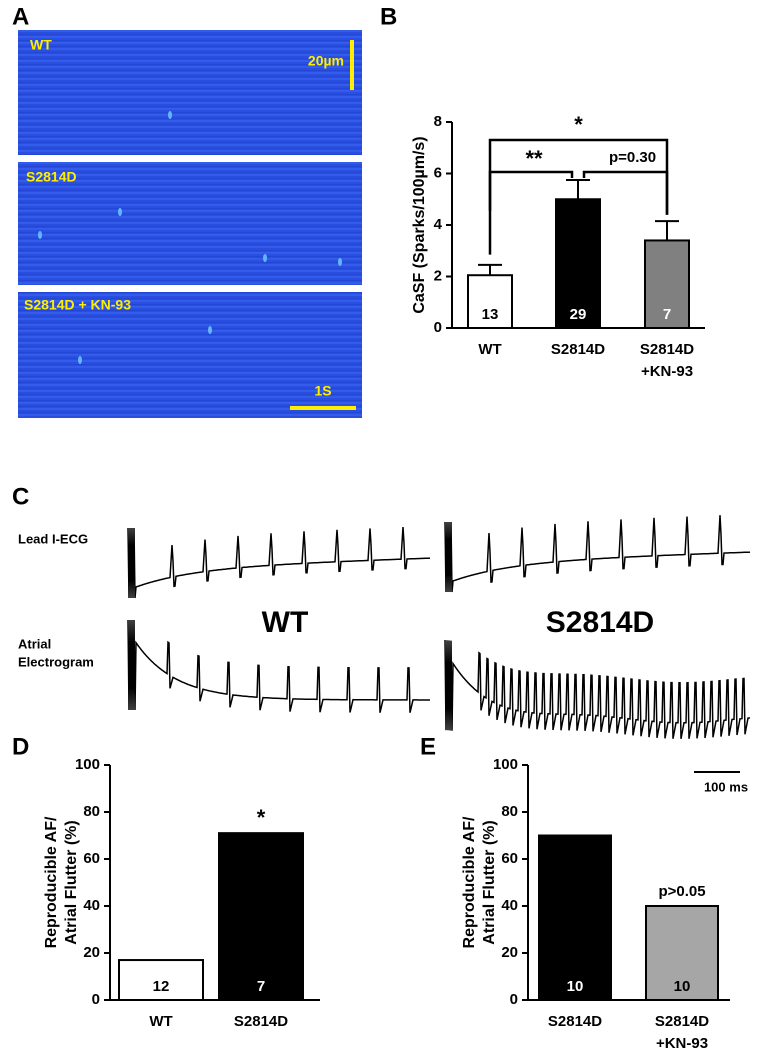 Image resolution: width=760 pixels, height=1055 pixels. I want to click on significance: **, so click(534, 158).